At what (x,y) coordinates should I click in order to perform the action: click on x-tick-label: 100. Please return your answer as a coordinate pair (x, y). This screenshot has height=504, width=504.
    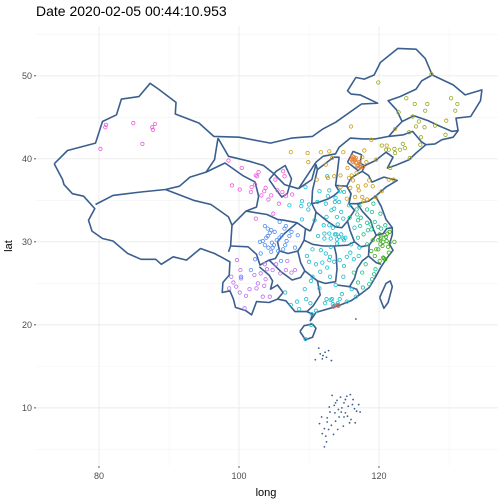
    Looking at the image, I should click on (238, 476).